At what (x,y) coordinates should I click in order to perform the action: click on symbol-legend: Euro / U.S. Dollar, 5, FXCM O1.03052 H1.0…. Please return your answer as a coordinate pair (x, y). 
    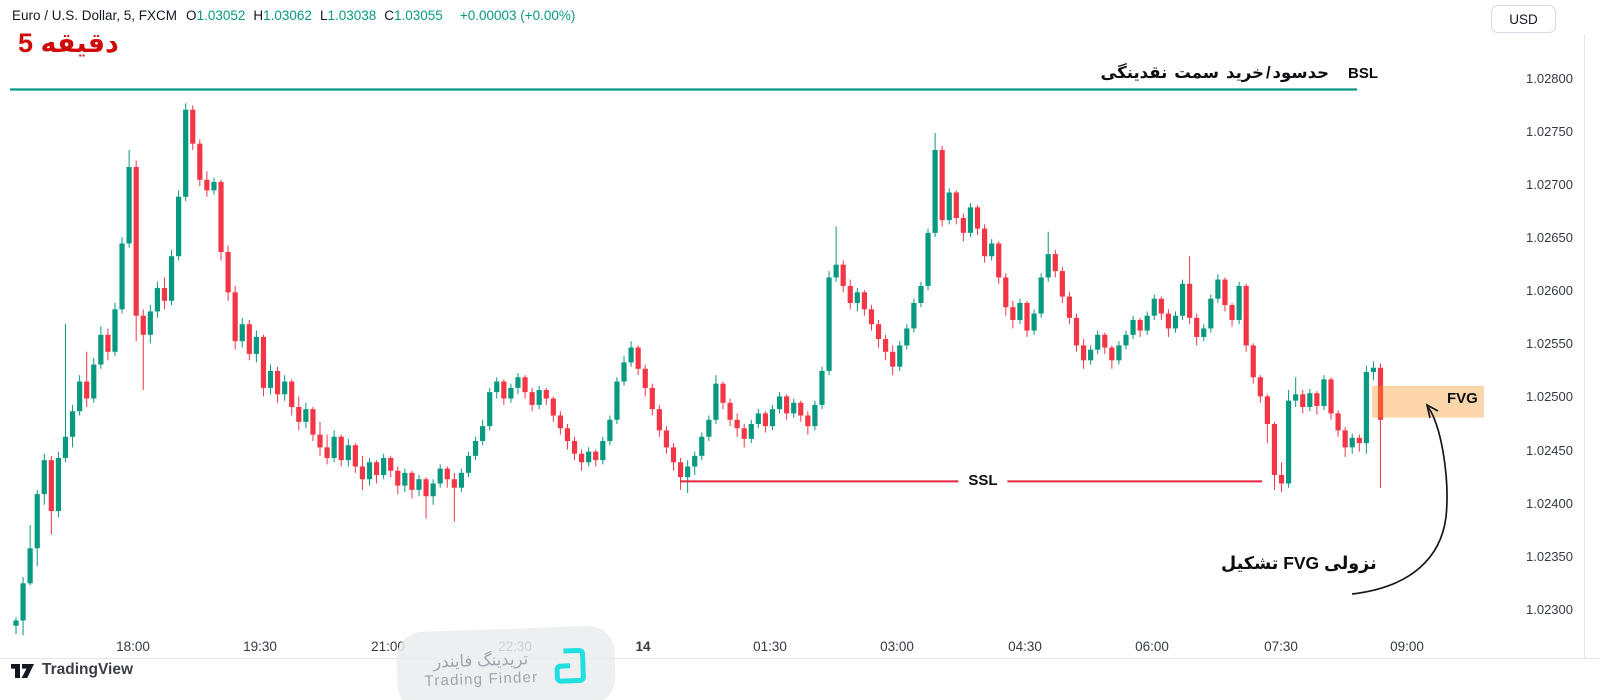
    Looking at the image, I should click on (293, 15).